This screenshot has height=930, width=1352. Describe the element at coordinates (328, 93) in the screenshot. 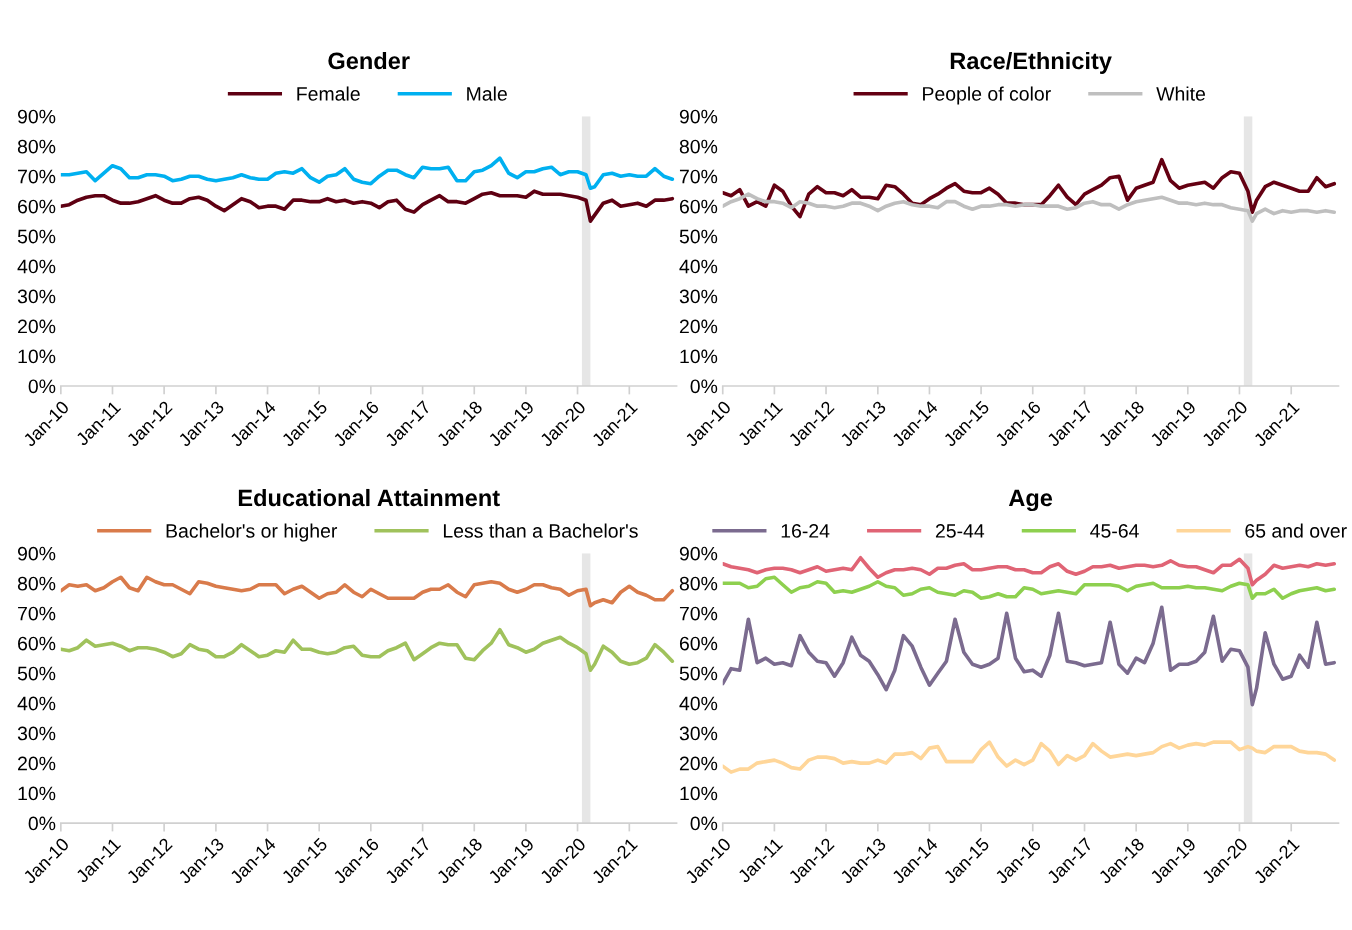

I see `legend-label: Female` at that location.